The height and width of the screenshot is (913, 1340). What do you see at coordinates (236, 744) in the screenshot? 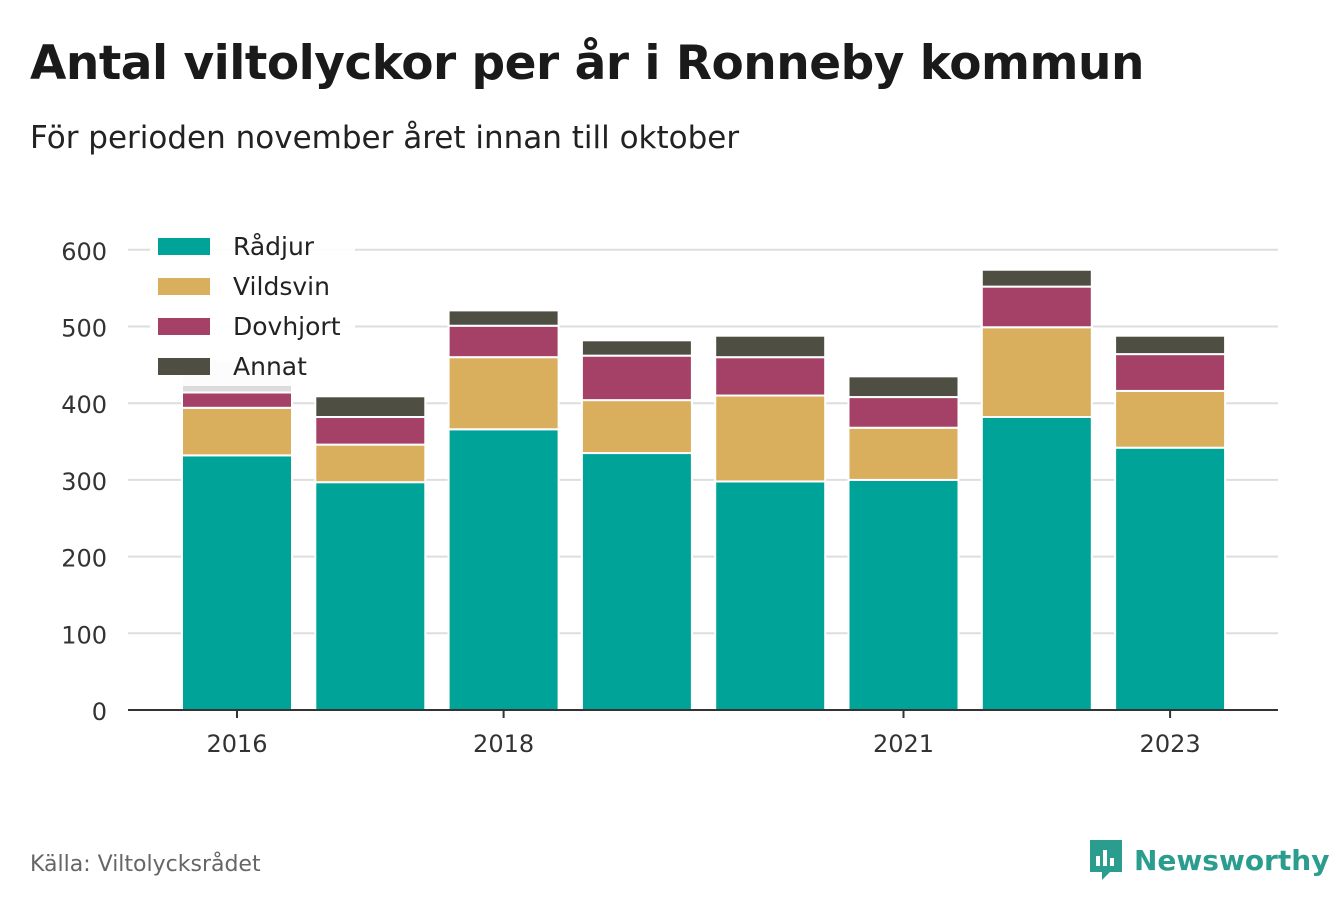
I see `x-tick-label-2016: 2016` at bounding box center [236, 744].